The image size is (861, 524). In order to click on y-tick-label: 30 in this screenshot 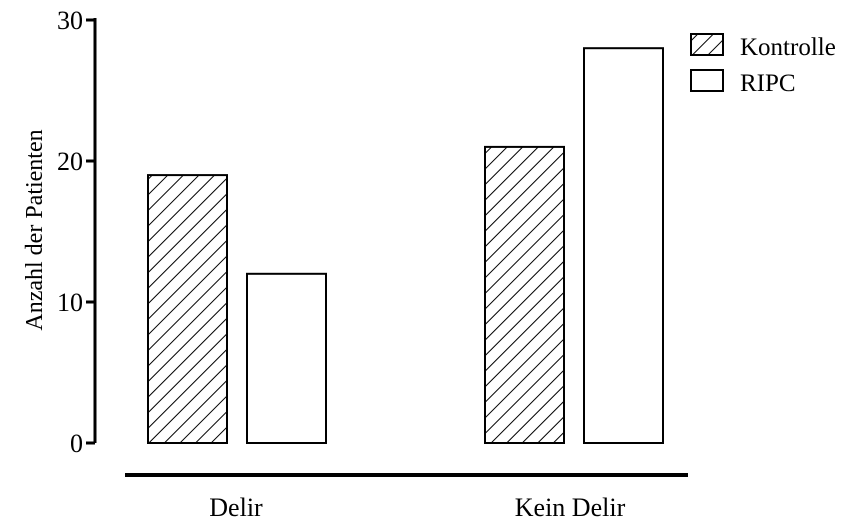, I will do `click(70, 20)`.